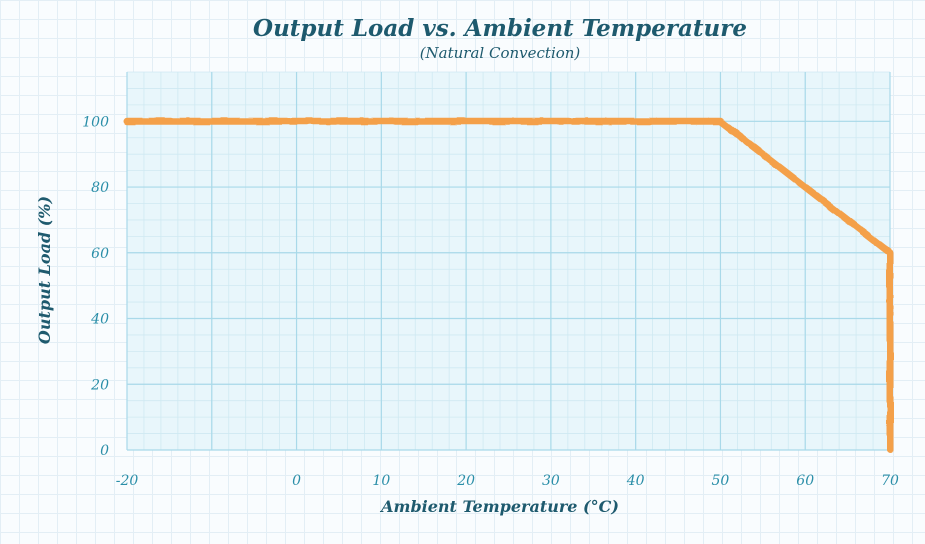 Image resolution: width=925 pixels, height=544 pixels. Describe the element at coordinates (100, 188) in the screenshot. I see `y-tick-label: 80` at that location.